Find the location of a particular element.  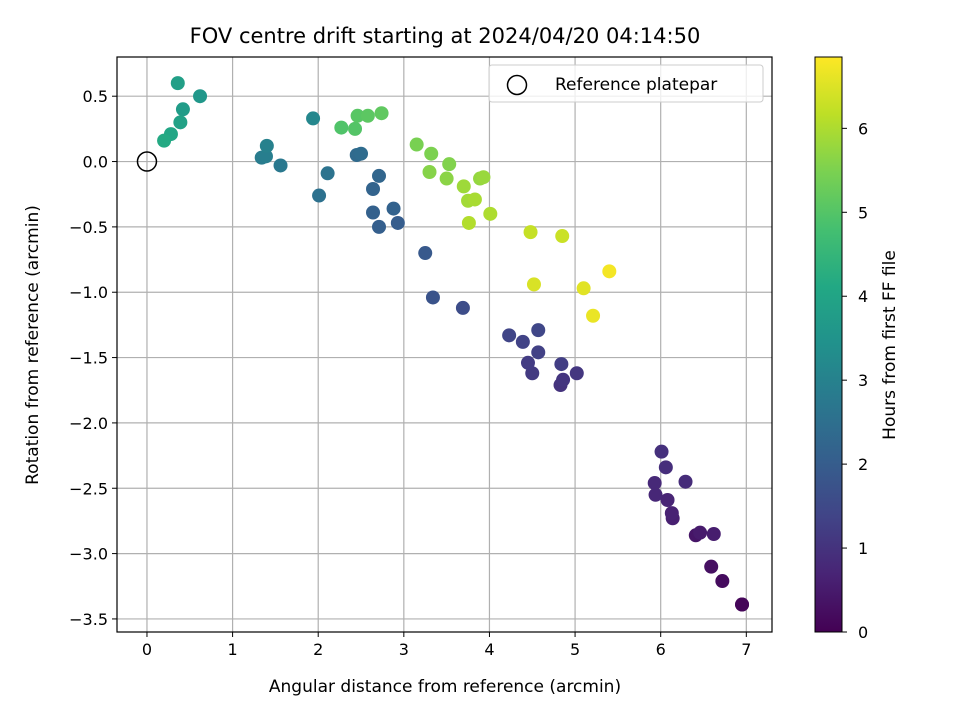

y-tick-label: −3.5 is located at coordinates (88, 619).